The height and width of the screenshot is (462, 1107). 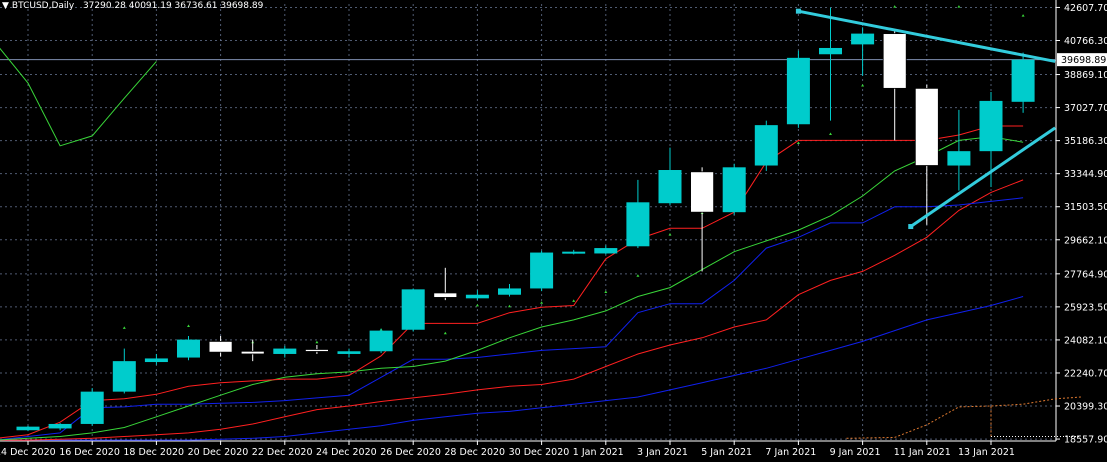 I want to click on ohlc-values: 37290.28 40091.19 36736.61 39698.89, so click(x=173, y=6).